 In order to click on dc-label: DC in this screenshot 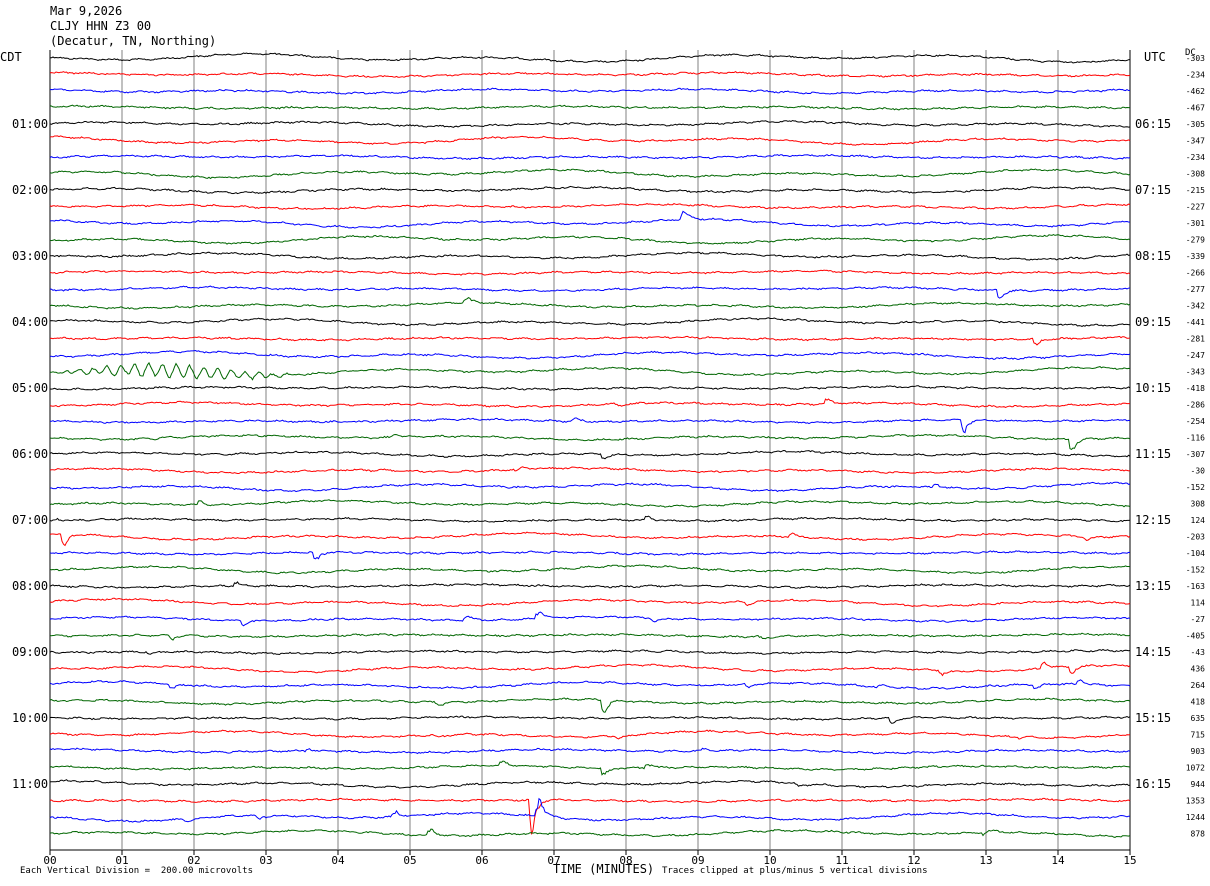, I will do `click(1190, 53)`.